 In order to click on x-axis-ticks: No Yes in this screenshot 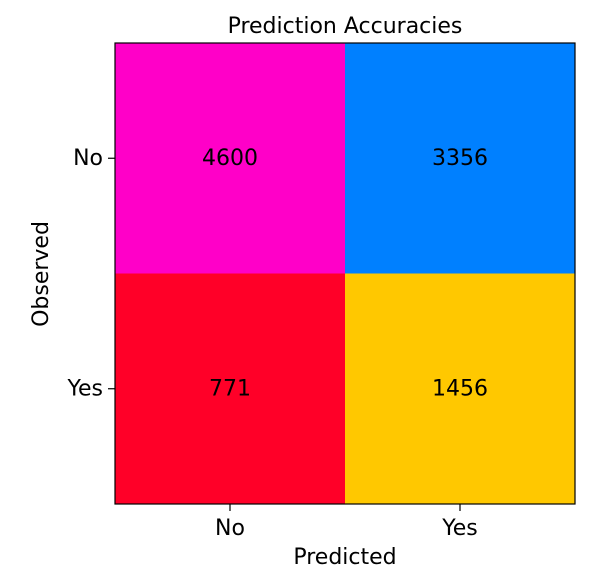, I will do `click(346, 522)`.